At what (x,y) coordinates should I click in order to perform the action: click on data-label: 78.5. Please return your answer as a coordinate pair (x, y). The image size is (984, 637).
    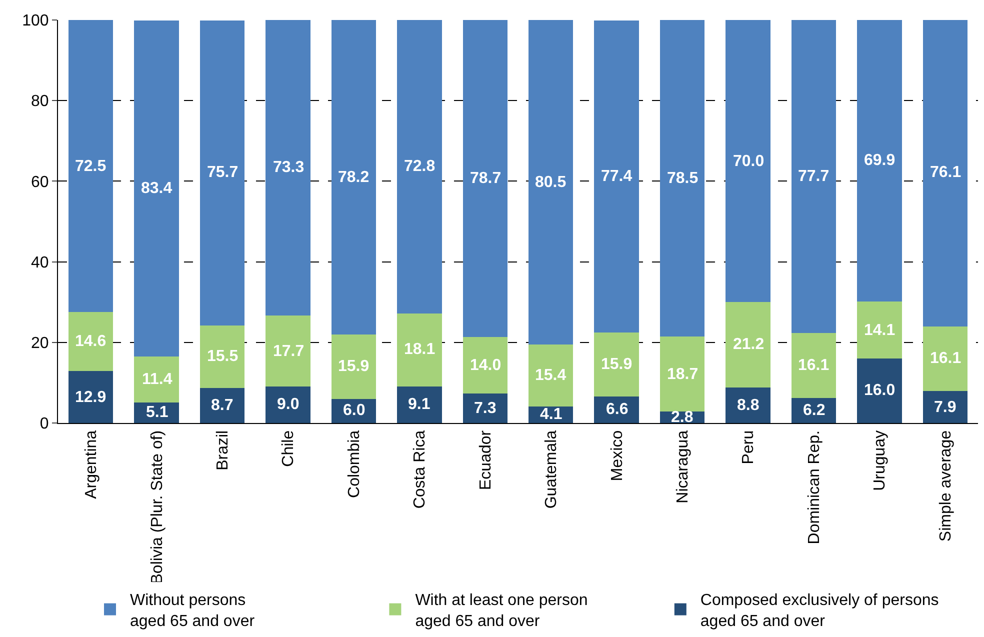
    Looking at the image, I should click on (682, 178).